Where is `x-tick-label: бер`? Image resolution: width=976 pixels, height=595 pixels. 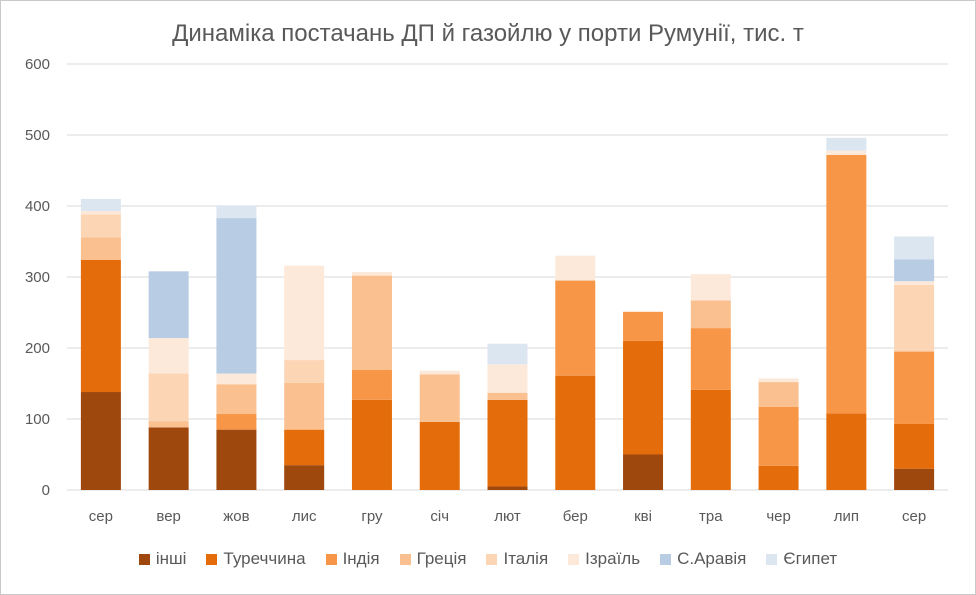
x-tick-label: бер is located at coordinates (575, 516).